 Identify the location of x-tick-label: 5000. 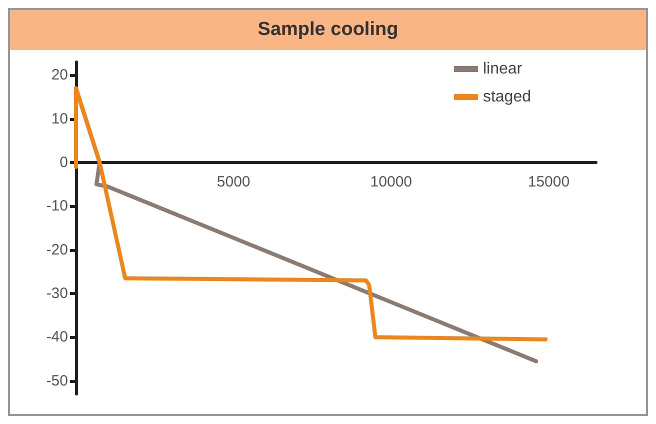
(233, 181).